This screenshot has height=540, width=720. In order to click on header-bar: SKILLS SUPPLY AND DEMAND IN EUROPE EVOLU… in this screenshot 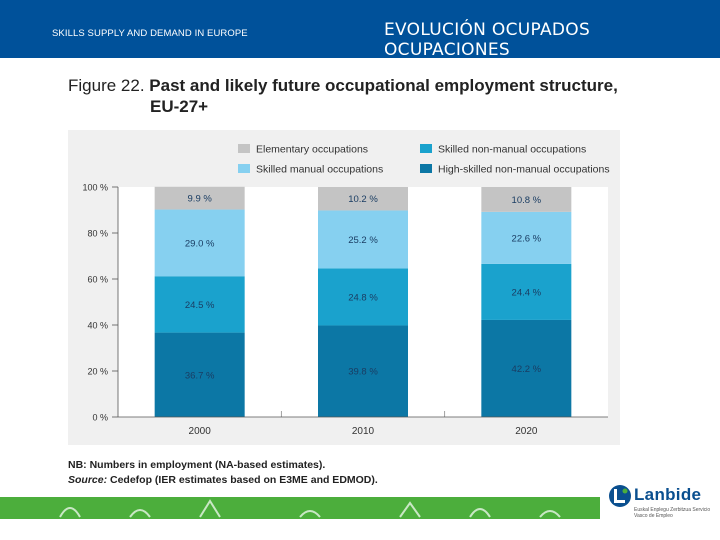, I will do `click(360, 30)`.